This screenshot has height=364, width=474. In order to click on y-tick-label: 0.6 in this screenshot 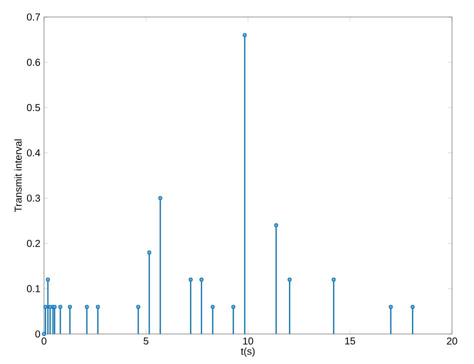, I will do `click(33, 62)`.